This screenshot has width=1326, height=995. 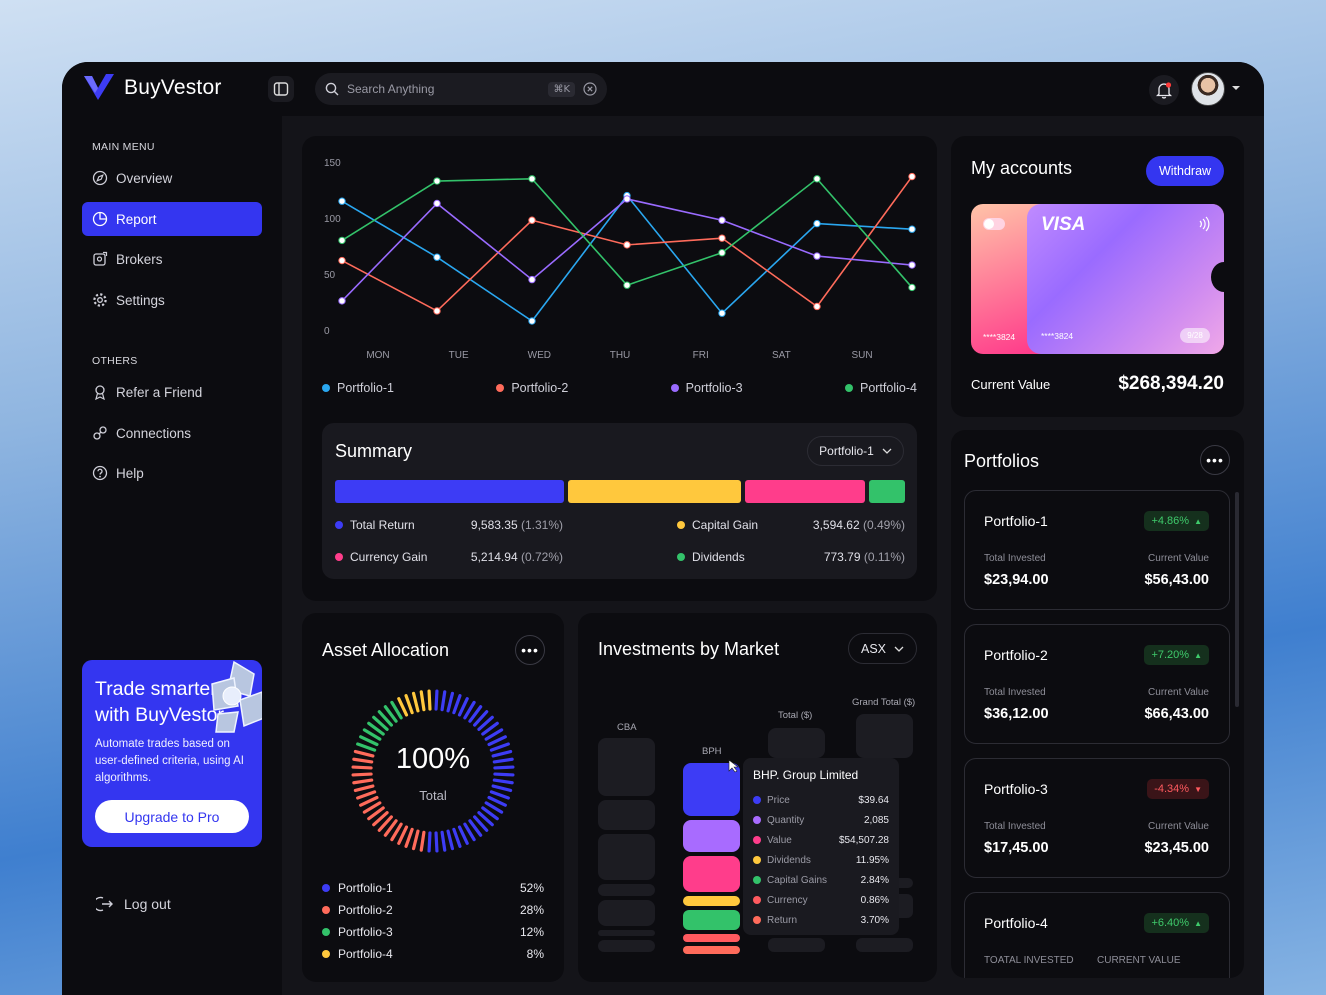 What do you see at coordinates (855, 451) in the screenshot?
I see `summary-portfolio-select: Portfolio-1` at bounding box center [855, 451].